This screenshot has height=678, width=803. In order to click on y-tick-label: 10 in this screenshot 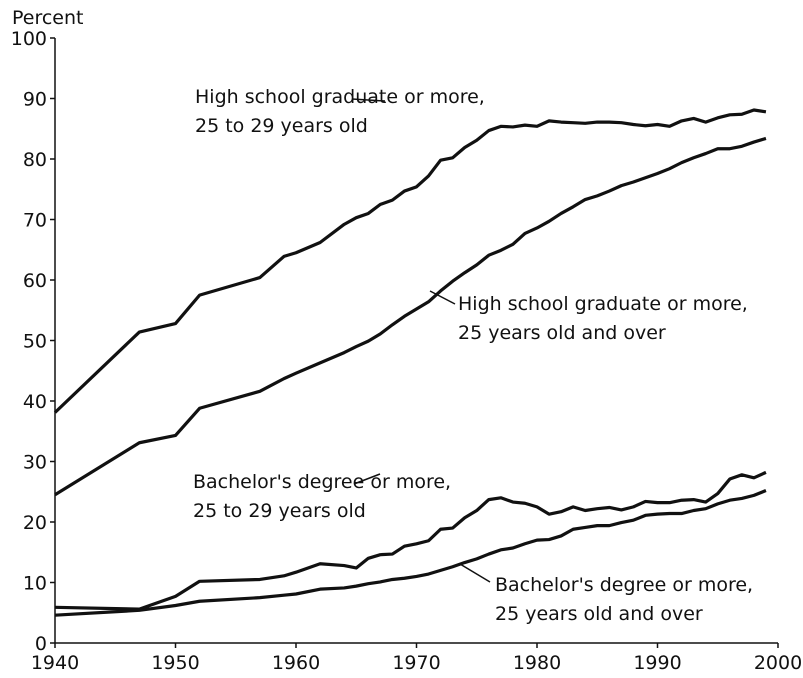, I will do `click(35, 584)`.